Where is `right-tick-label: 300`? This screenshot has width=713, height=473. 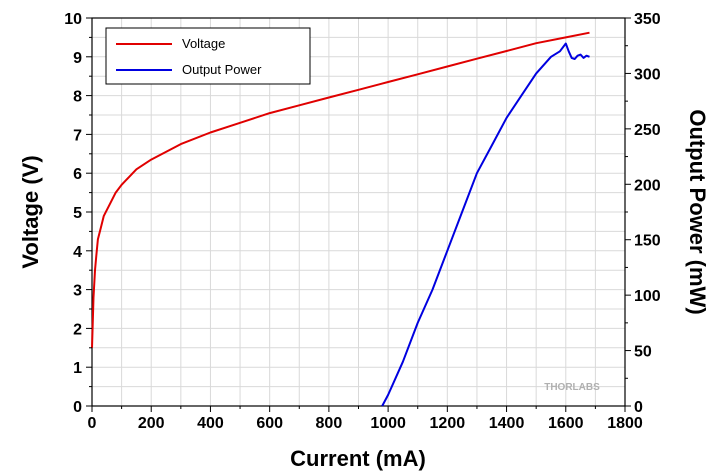
right-tick-label: 300 is located at coordinates (647, 74).